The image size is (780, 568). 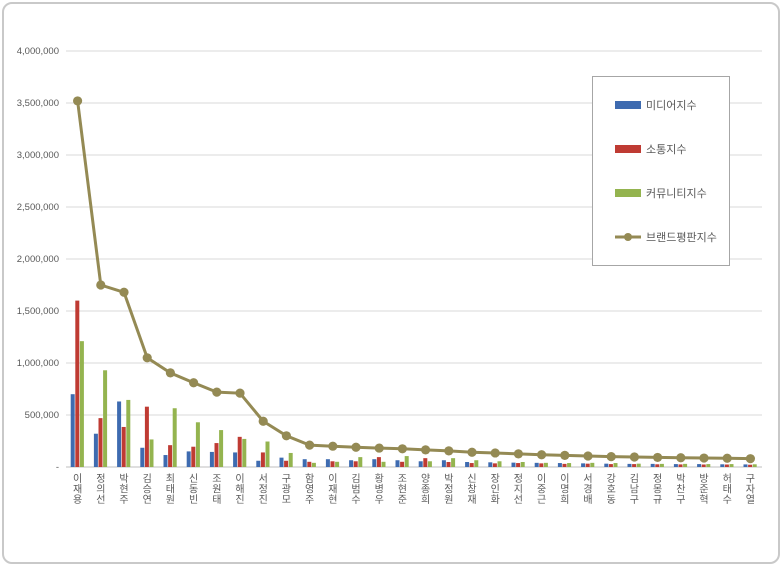 I want to click on y-axis-tick-label: 3,000,000, so click(x=38, y=155).